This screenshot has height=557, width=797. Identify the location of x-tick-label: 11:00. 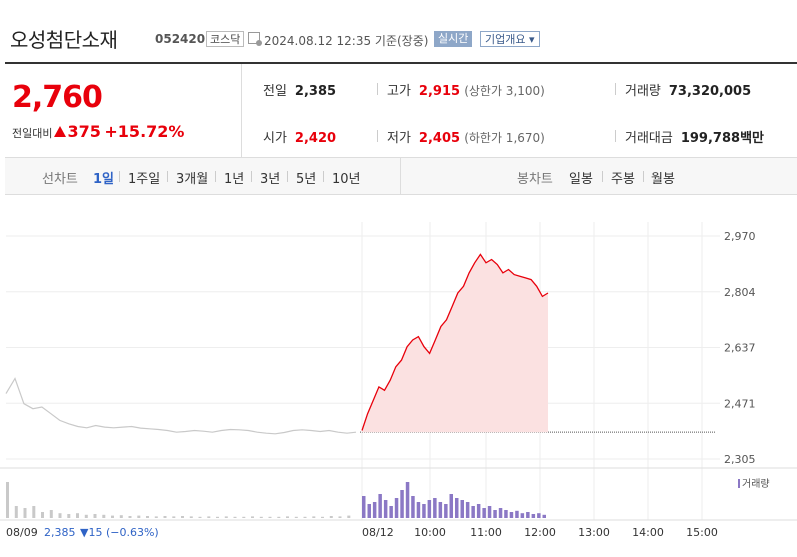
(486, 532).